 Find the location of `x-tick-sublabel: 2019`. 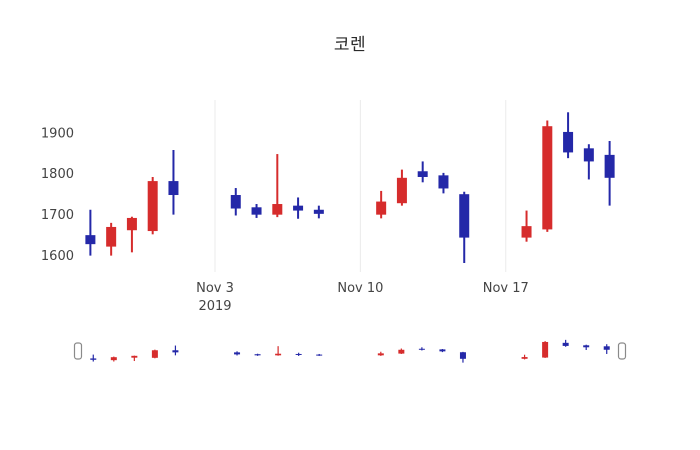

x-tick-sublabel: 2019 is located at coordinates (214, 306).